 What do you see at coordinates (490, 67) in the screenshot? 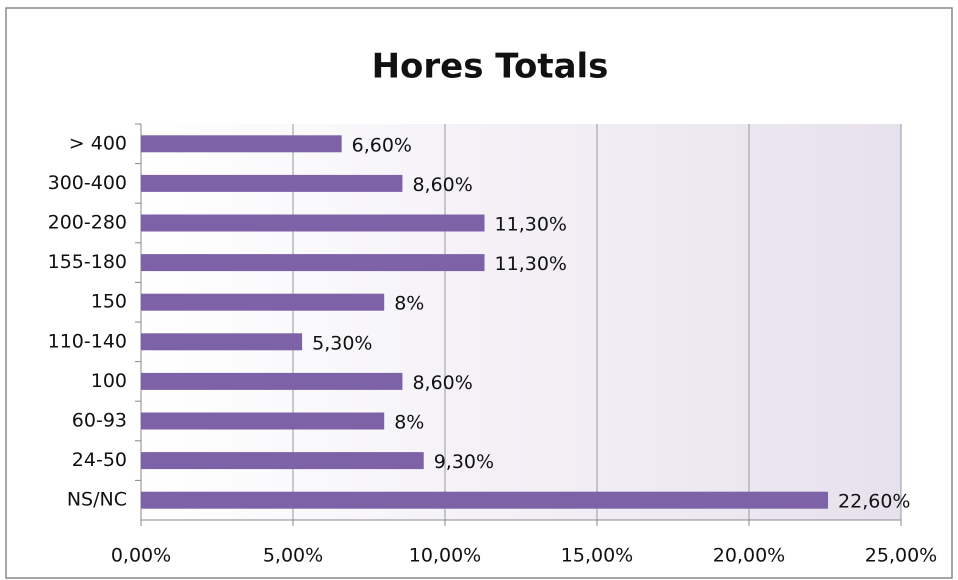
I see `chart-title: Hores Totals` at bounding box center [490, 67].